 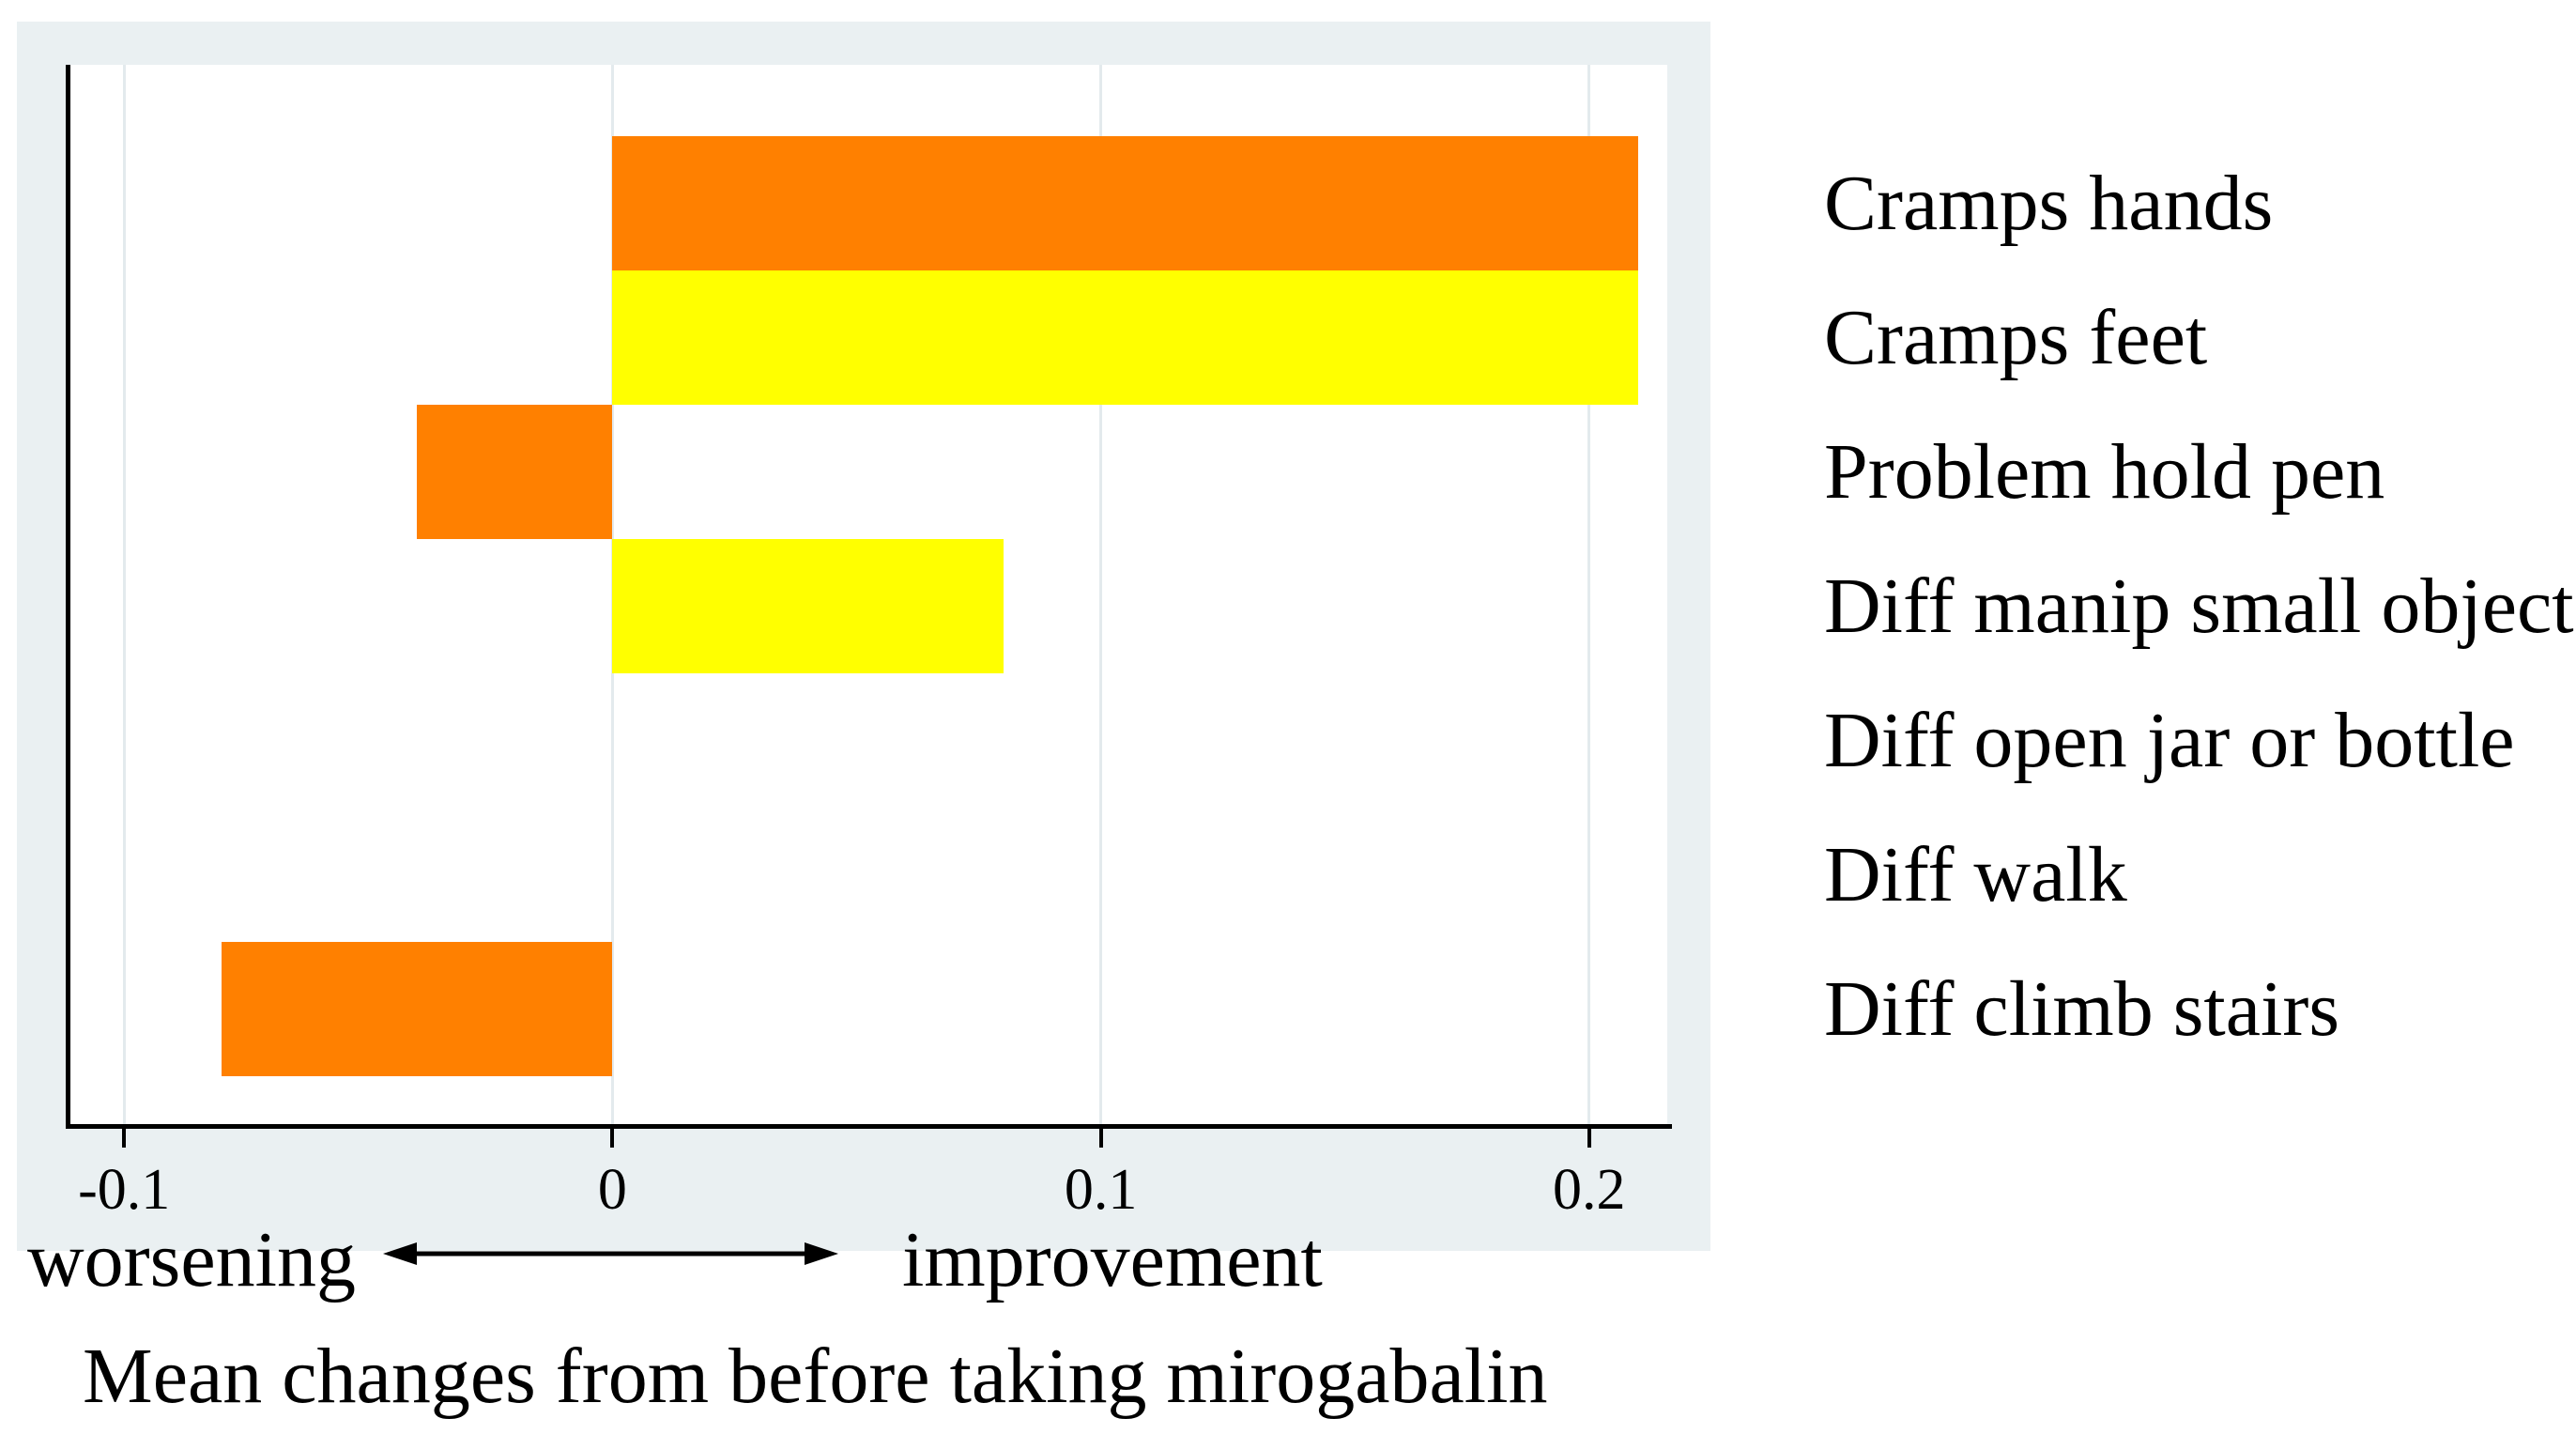 What do you see at coordinates (2170, 740) in the screenshot?
I see `category-label: Diff open jar or bottle` at bounding box center [2170, 740].